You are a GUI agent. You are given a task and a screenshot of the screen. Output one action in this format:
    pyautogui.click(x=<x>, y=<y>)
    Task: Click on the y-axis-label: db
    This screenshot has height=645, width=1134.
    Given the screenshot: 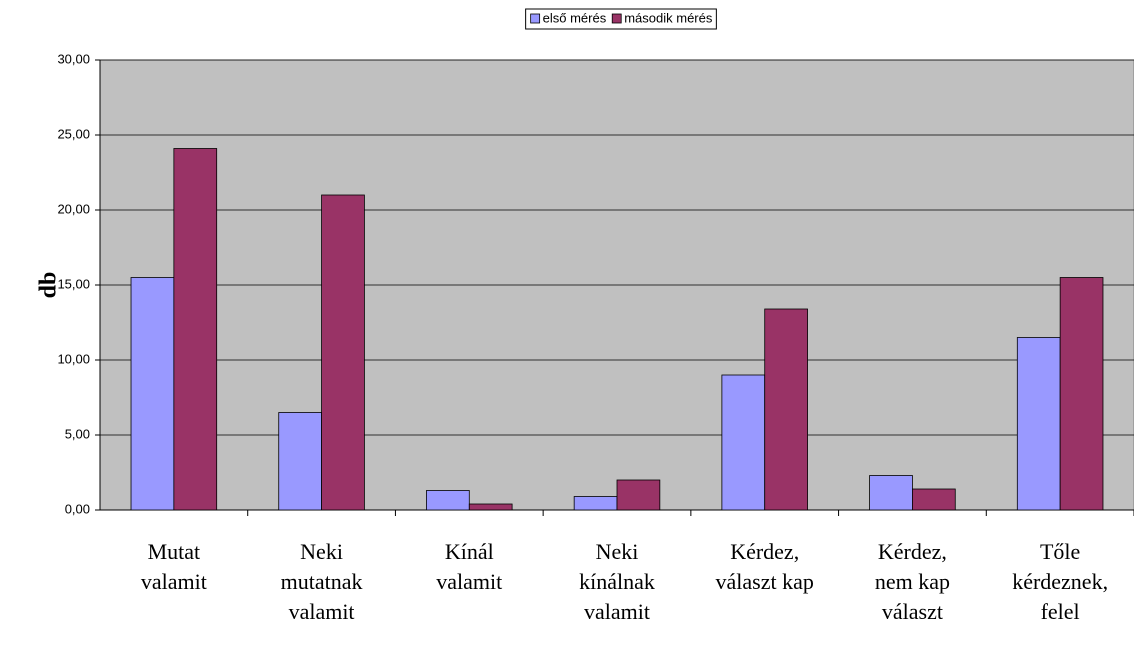 What is the action you would take?
    pyautogui.click(x=49, y=285)
    